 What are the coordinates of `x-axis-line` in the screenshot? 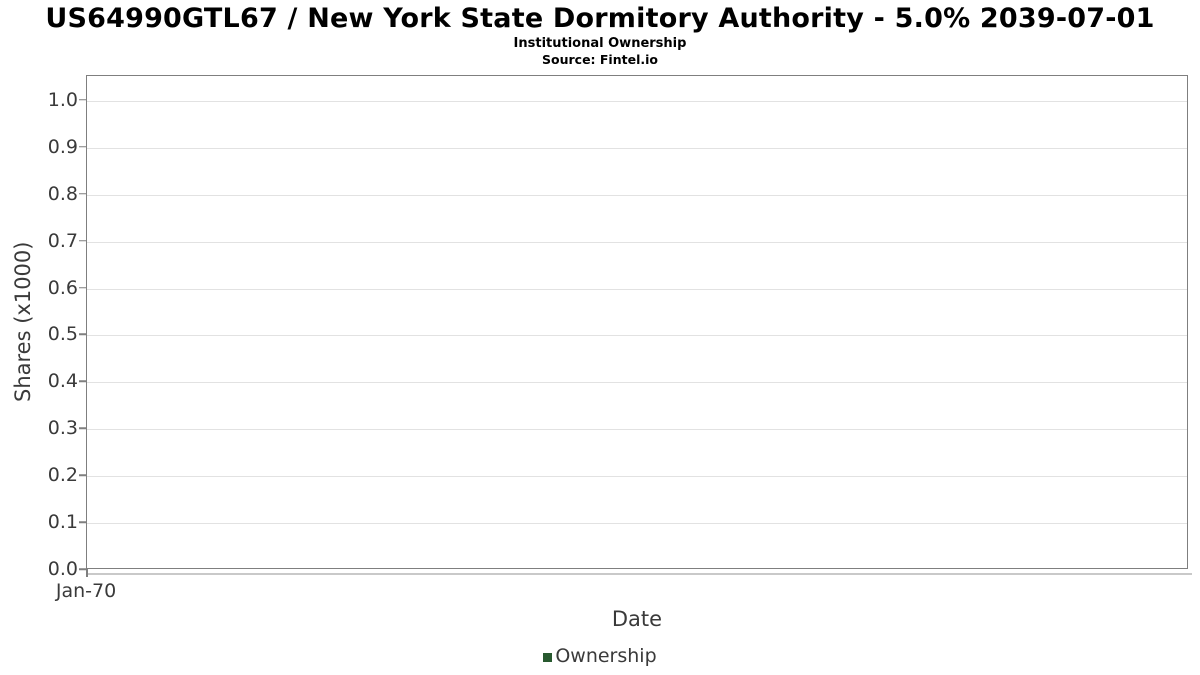 It's located at (639, 574).